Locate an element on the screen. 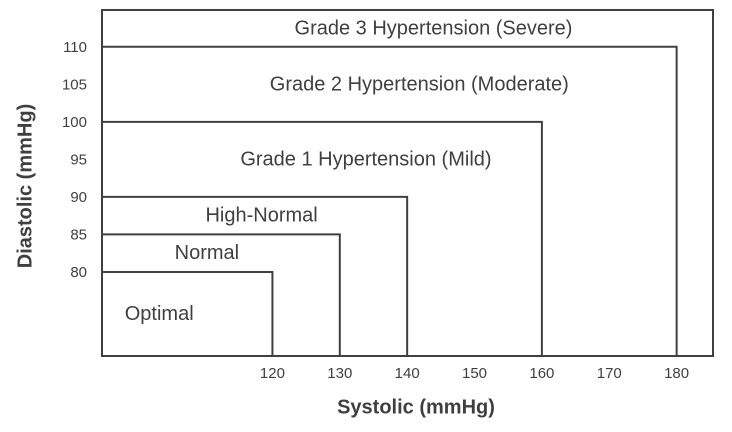 The image size is (732, 432). x-tick-label-150: 150 is located at coordinates (474, 373).